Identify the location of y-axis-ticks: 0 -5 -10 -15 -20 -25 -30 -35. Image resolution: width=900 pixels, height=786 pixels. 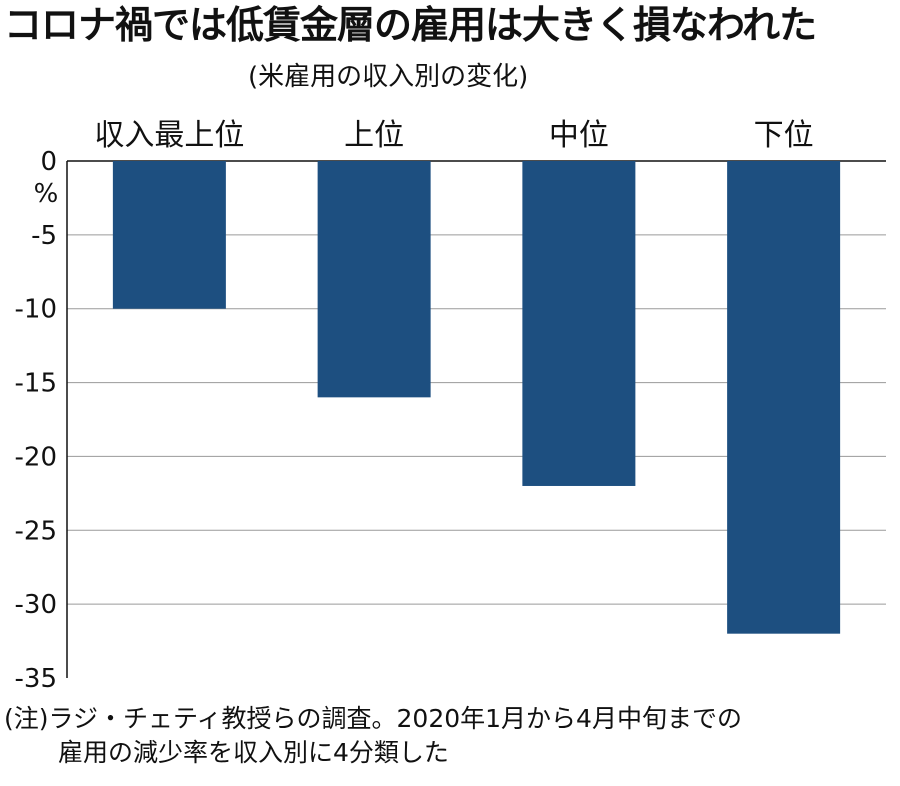
(36, 420).